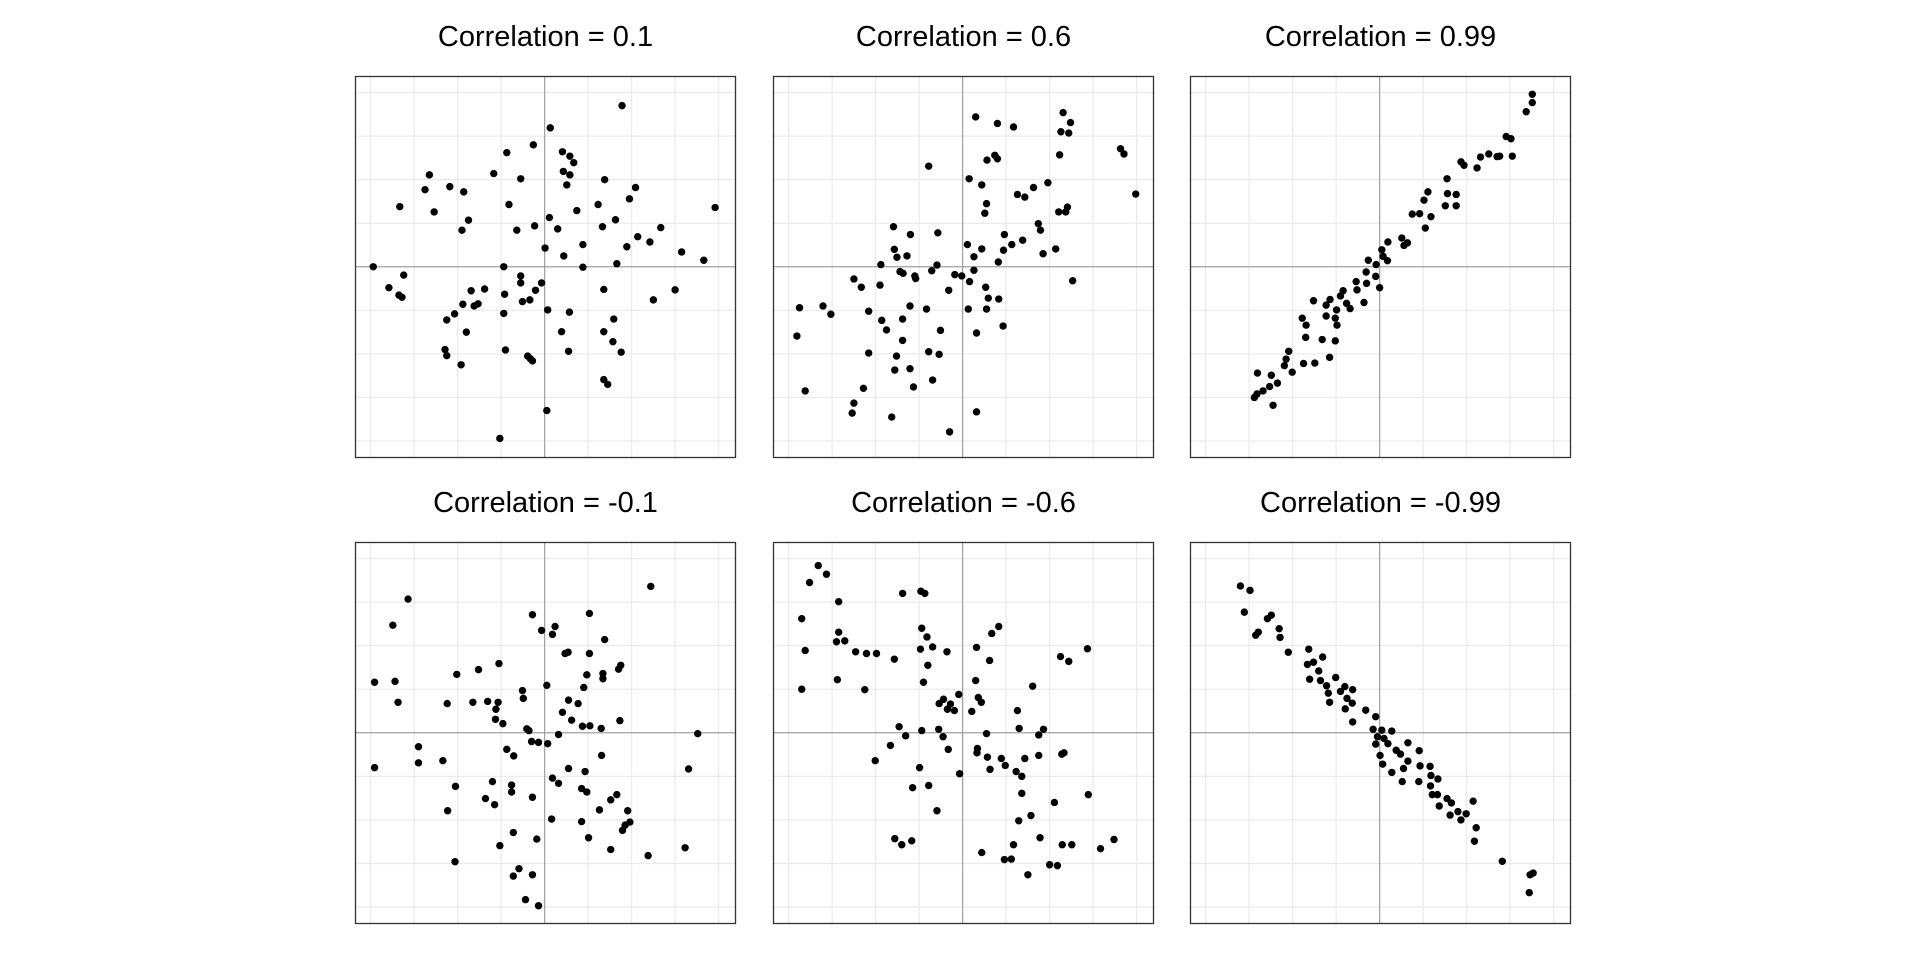 The image size is (1920, 960). I want to click on panel-border, so click(545, 267).